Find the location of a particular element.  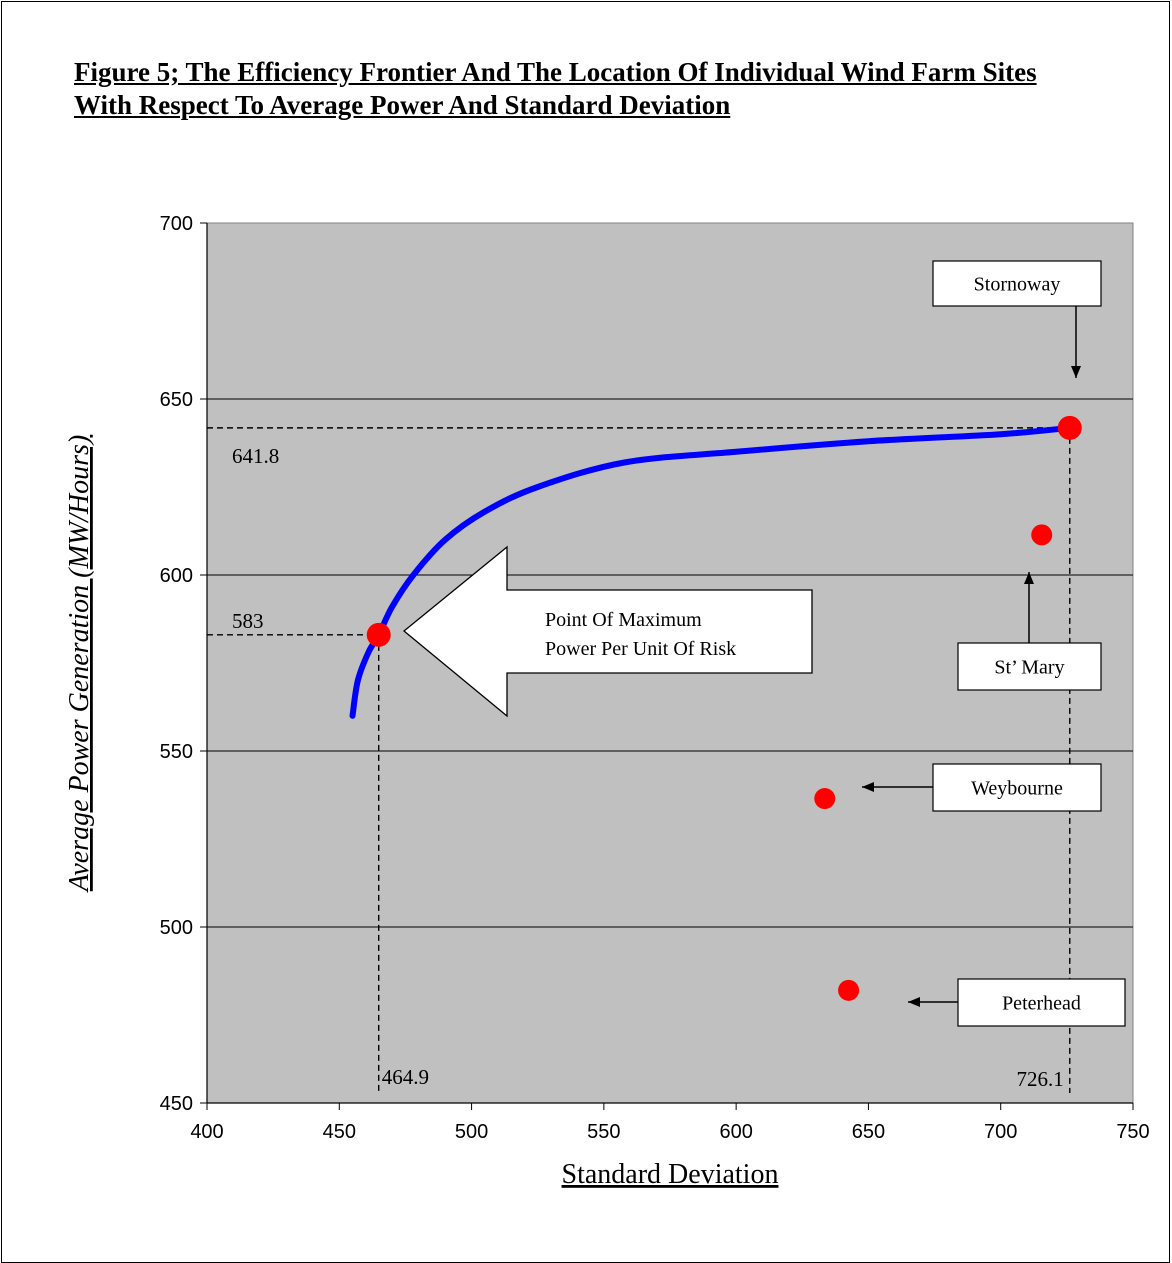

callout-arrow is located at coordinates (607, 631).